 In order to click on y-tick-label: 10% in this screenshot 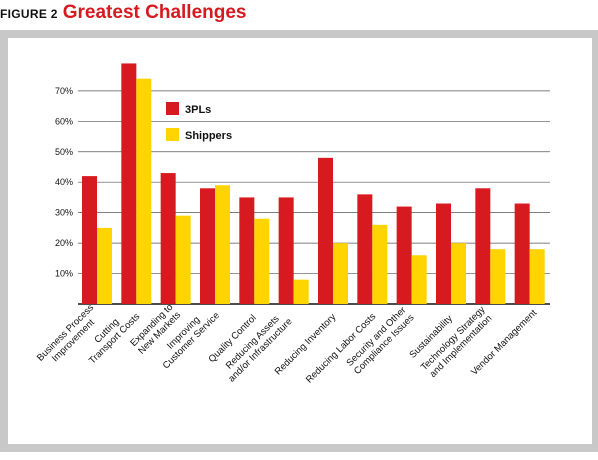, I will do `click(64, 274)`.